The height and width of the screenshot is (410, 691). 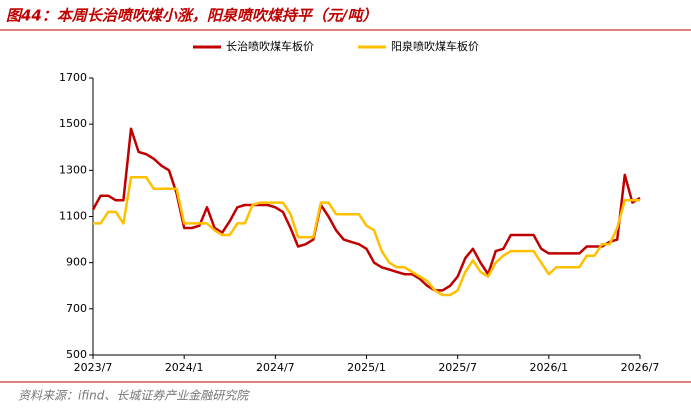 What do you see at coordinates (270, 46) in the screenshot?
I see `legend-label: 长治喷吹煤车板价` at bounding box center [270, 46].